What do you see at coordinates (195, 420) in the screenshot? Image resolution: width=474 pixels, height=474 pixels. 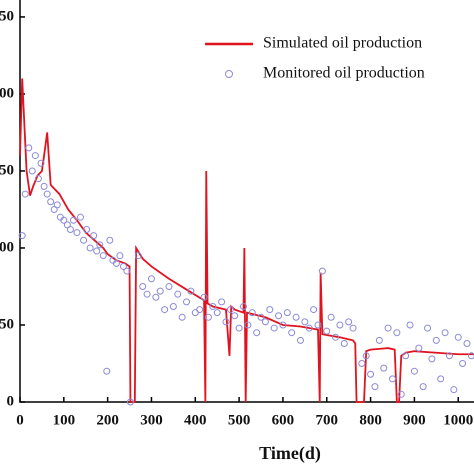 I see `x-tick-label: 400` at bounding box center [195, 420].